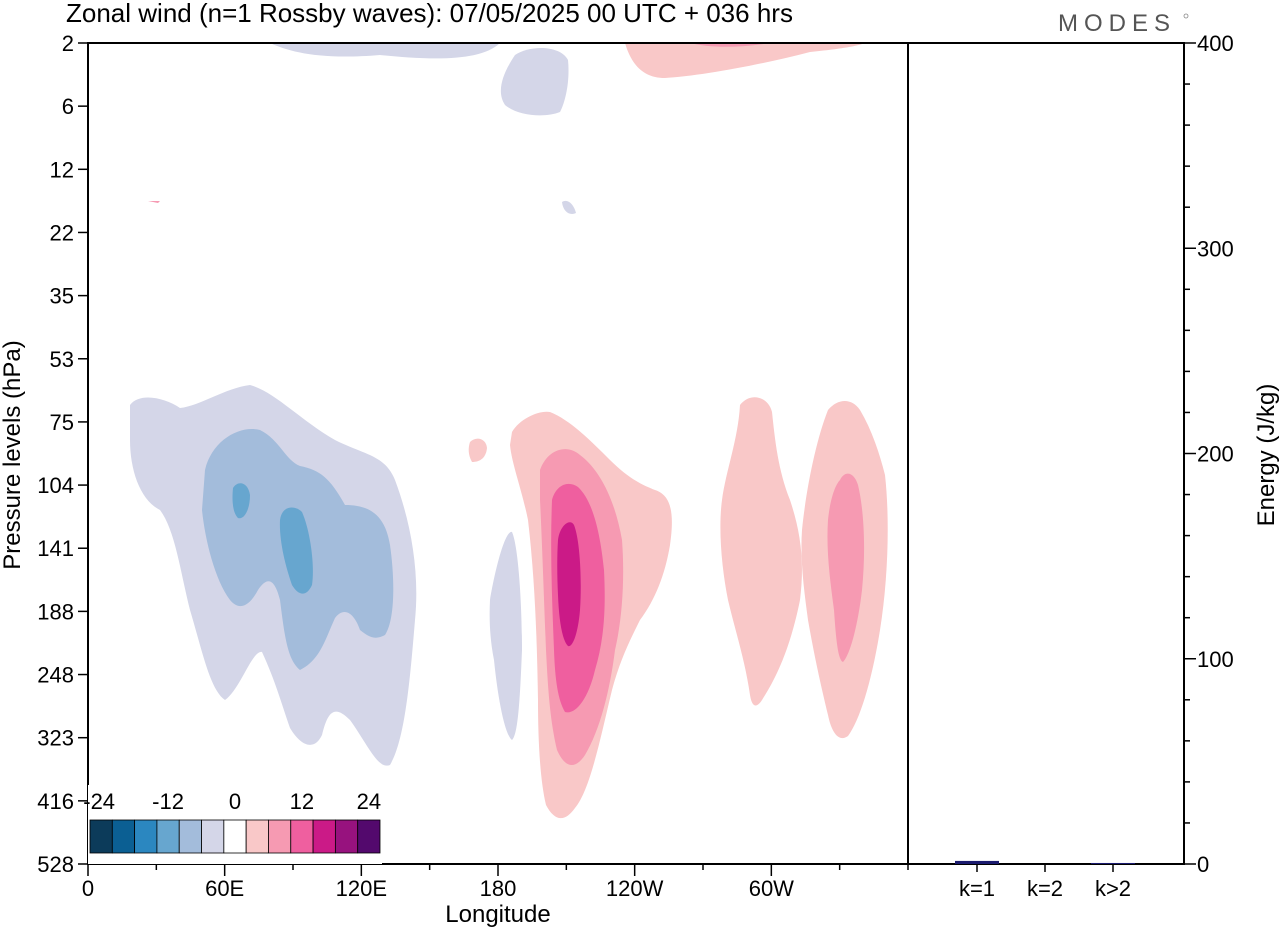 The image size is (1280, 930). I want to click on contour-pos-right-2-inner, so click(846, 567).